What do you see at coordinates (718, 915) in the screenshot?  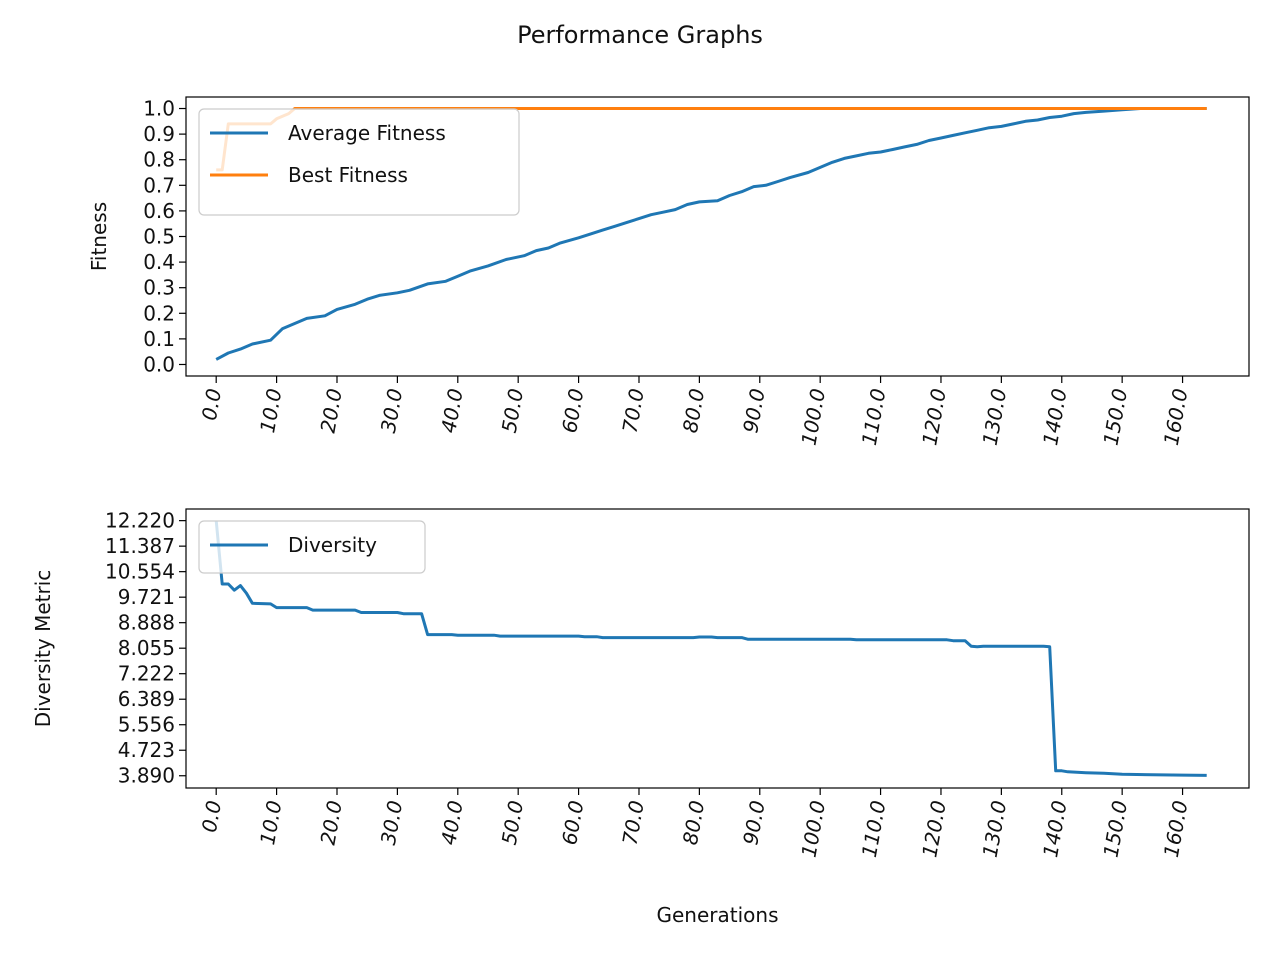 I see `x-axis-label: Generations` at bounding box center [718, 915].